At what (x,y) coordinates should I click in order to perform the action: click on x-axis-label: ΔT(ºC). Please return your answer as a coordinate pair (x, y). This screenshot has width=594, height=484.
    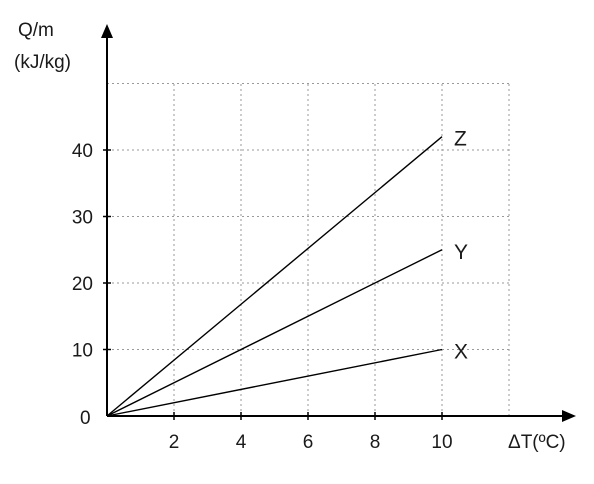
    Looking at the image, I should click on (537, 442).